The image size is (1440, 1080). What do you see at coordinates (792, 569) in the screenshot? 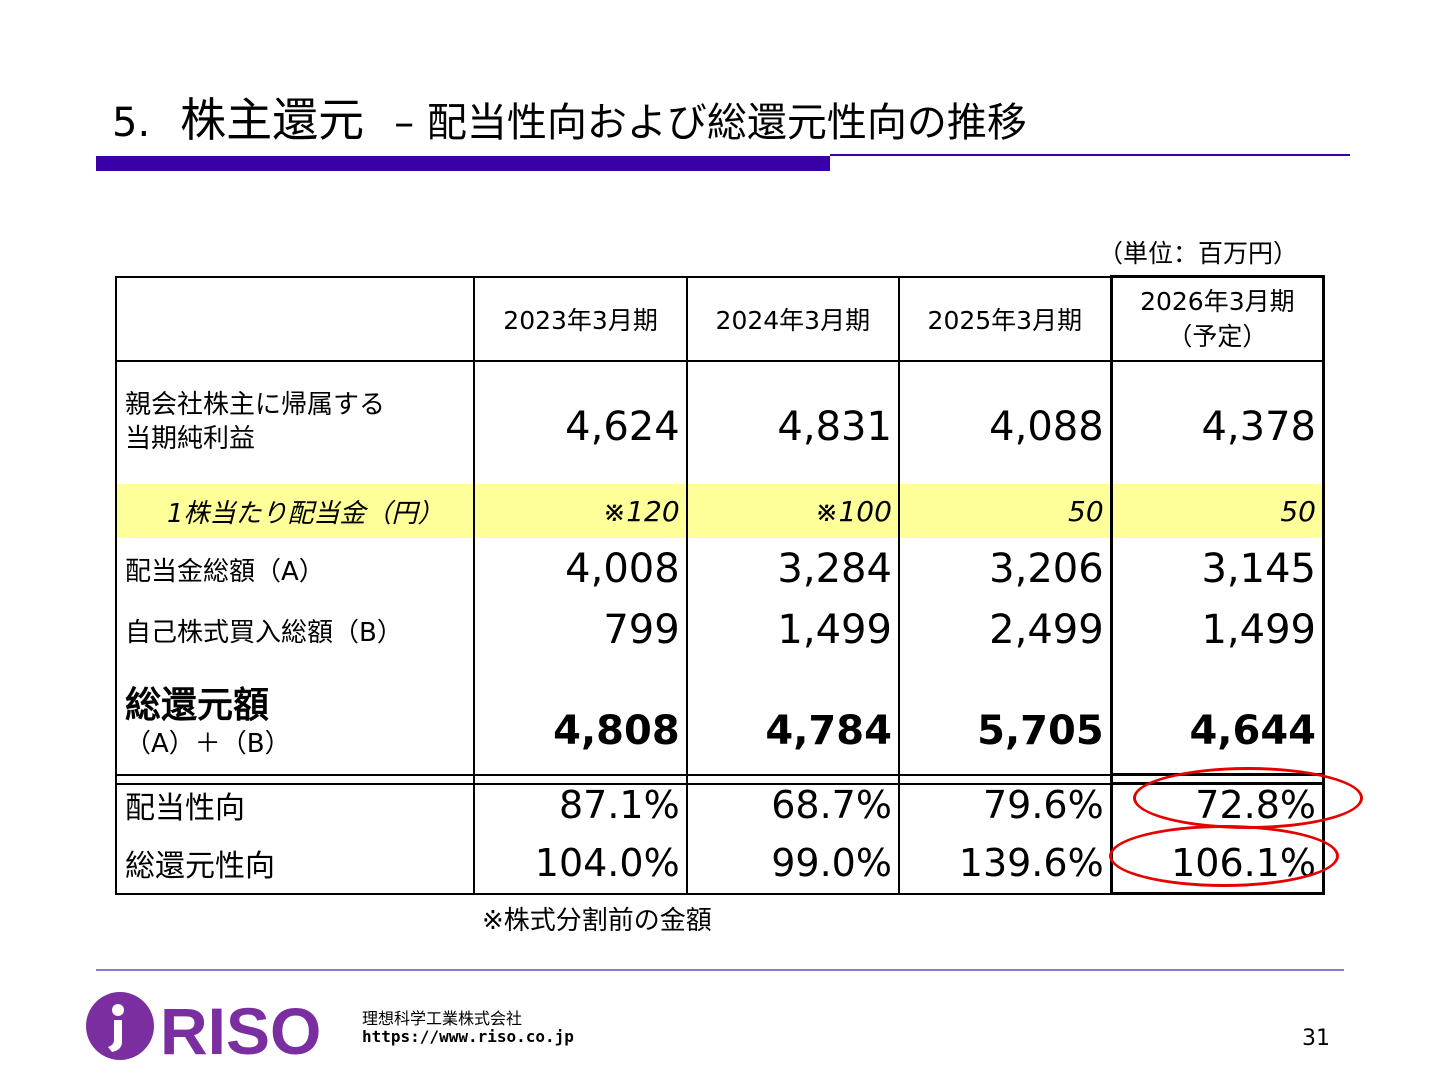
I see `total-dividend-fy2024: 3,284` at bounding box center [792, 569].